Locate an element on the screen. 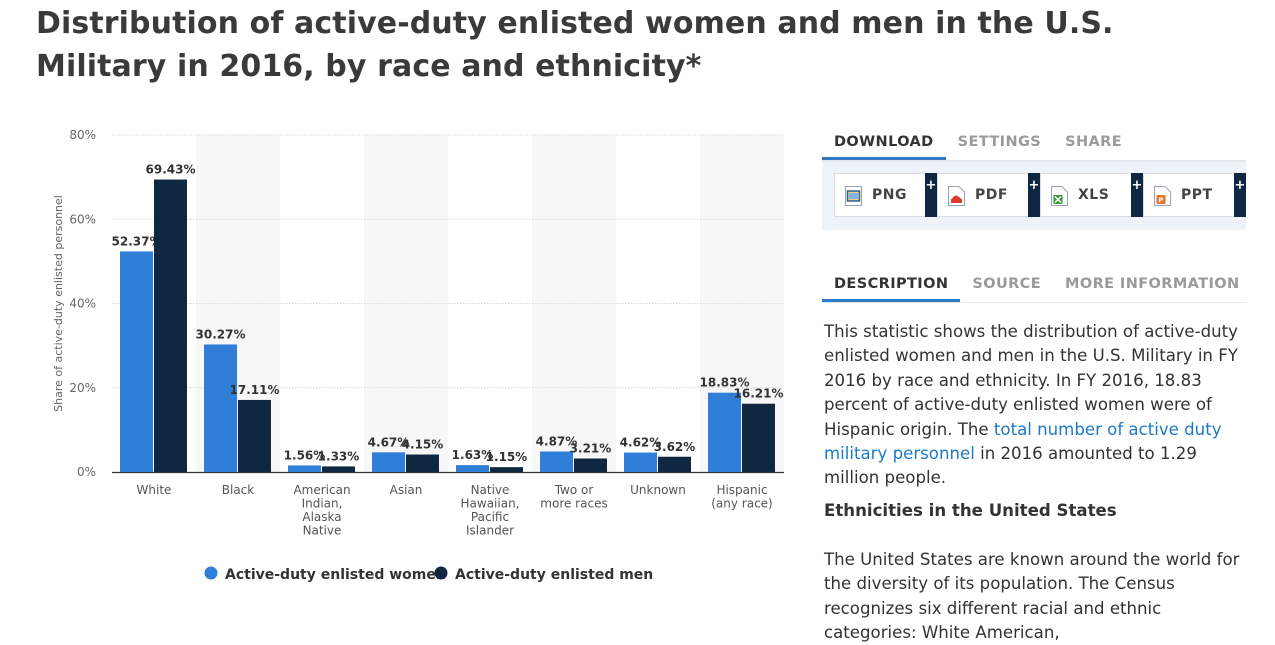  download-panel: PNG + PDF + XLS + P PPT + is located at coordinates (1034, 196).